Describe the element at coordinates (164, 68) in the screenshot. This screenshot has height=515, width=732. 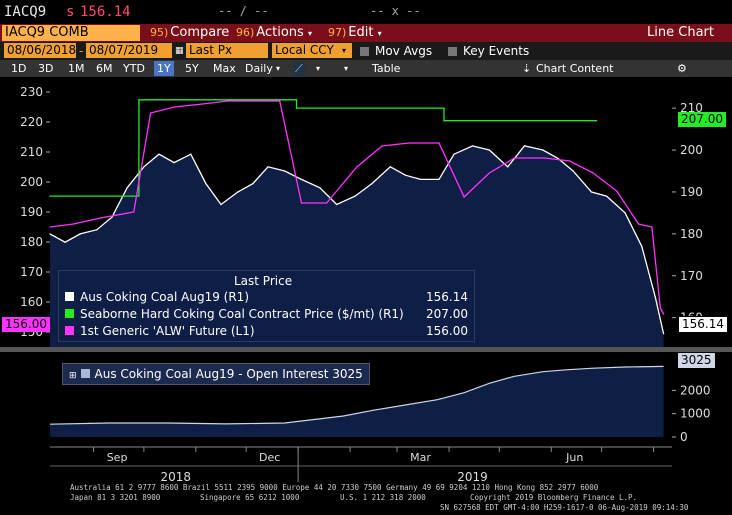
I see `range-1y: 1Y` at that location.